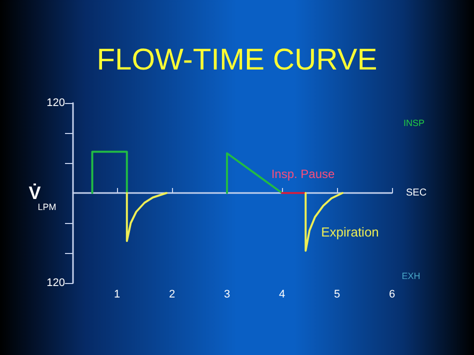 This screenshot has height=355, width=474. What do you see at coordinates (172, 294) in the screenshot?
I see `x-tick-label: 2` at bounding box center [172, 294].